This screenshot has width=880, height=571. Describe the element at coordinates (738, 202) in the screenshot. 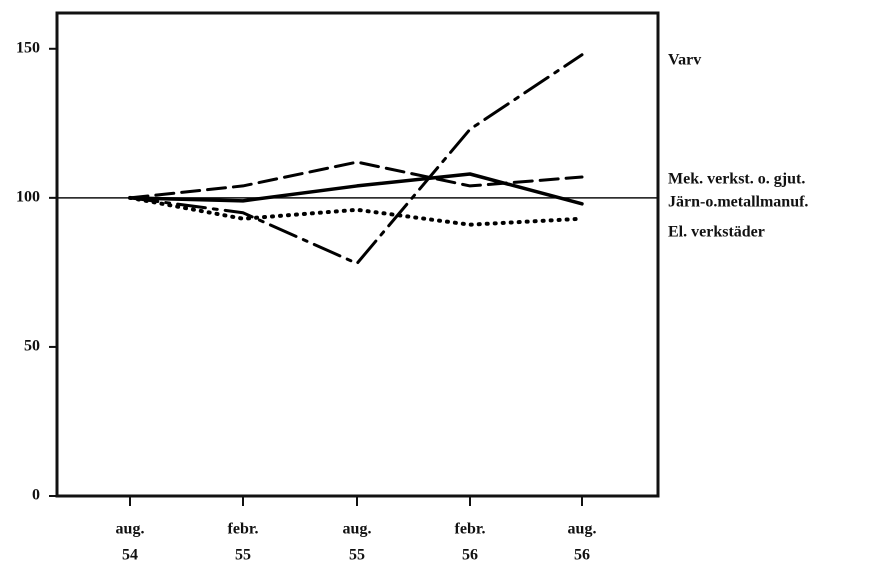

I see `series-label: Järn-o.metallmanuf.` at that location.